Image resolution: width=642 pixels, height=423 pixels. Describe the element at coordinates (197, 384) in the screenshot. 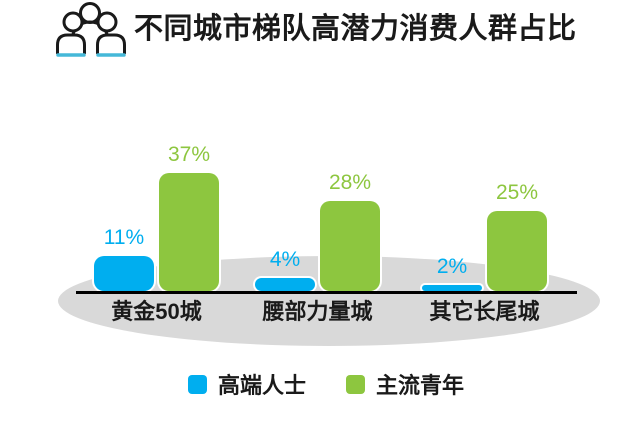

I see `legend-swatch-blue` at that location.